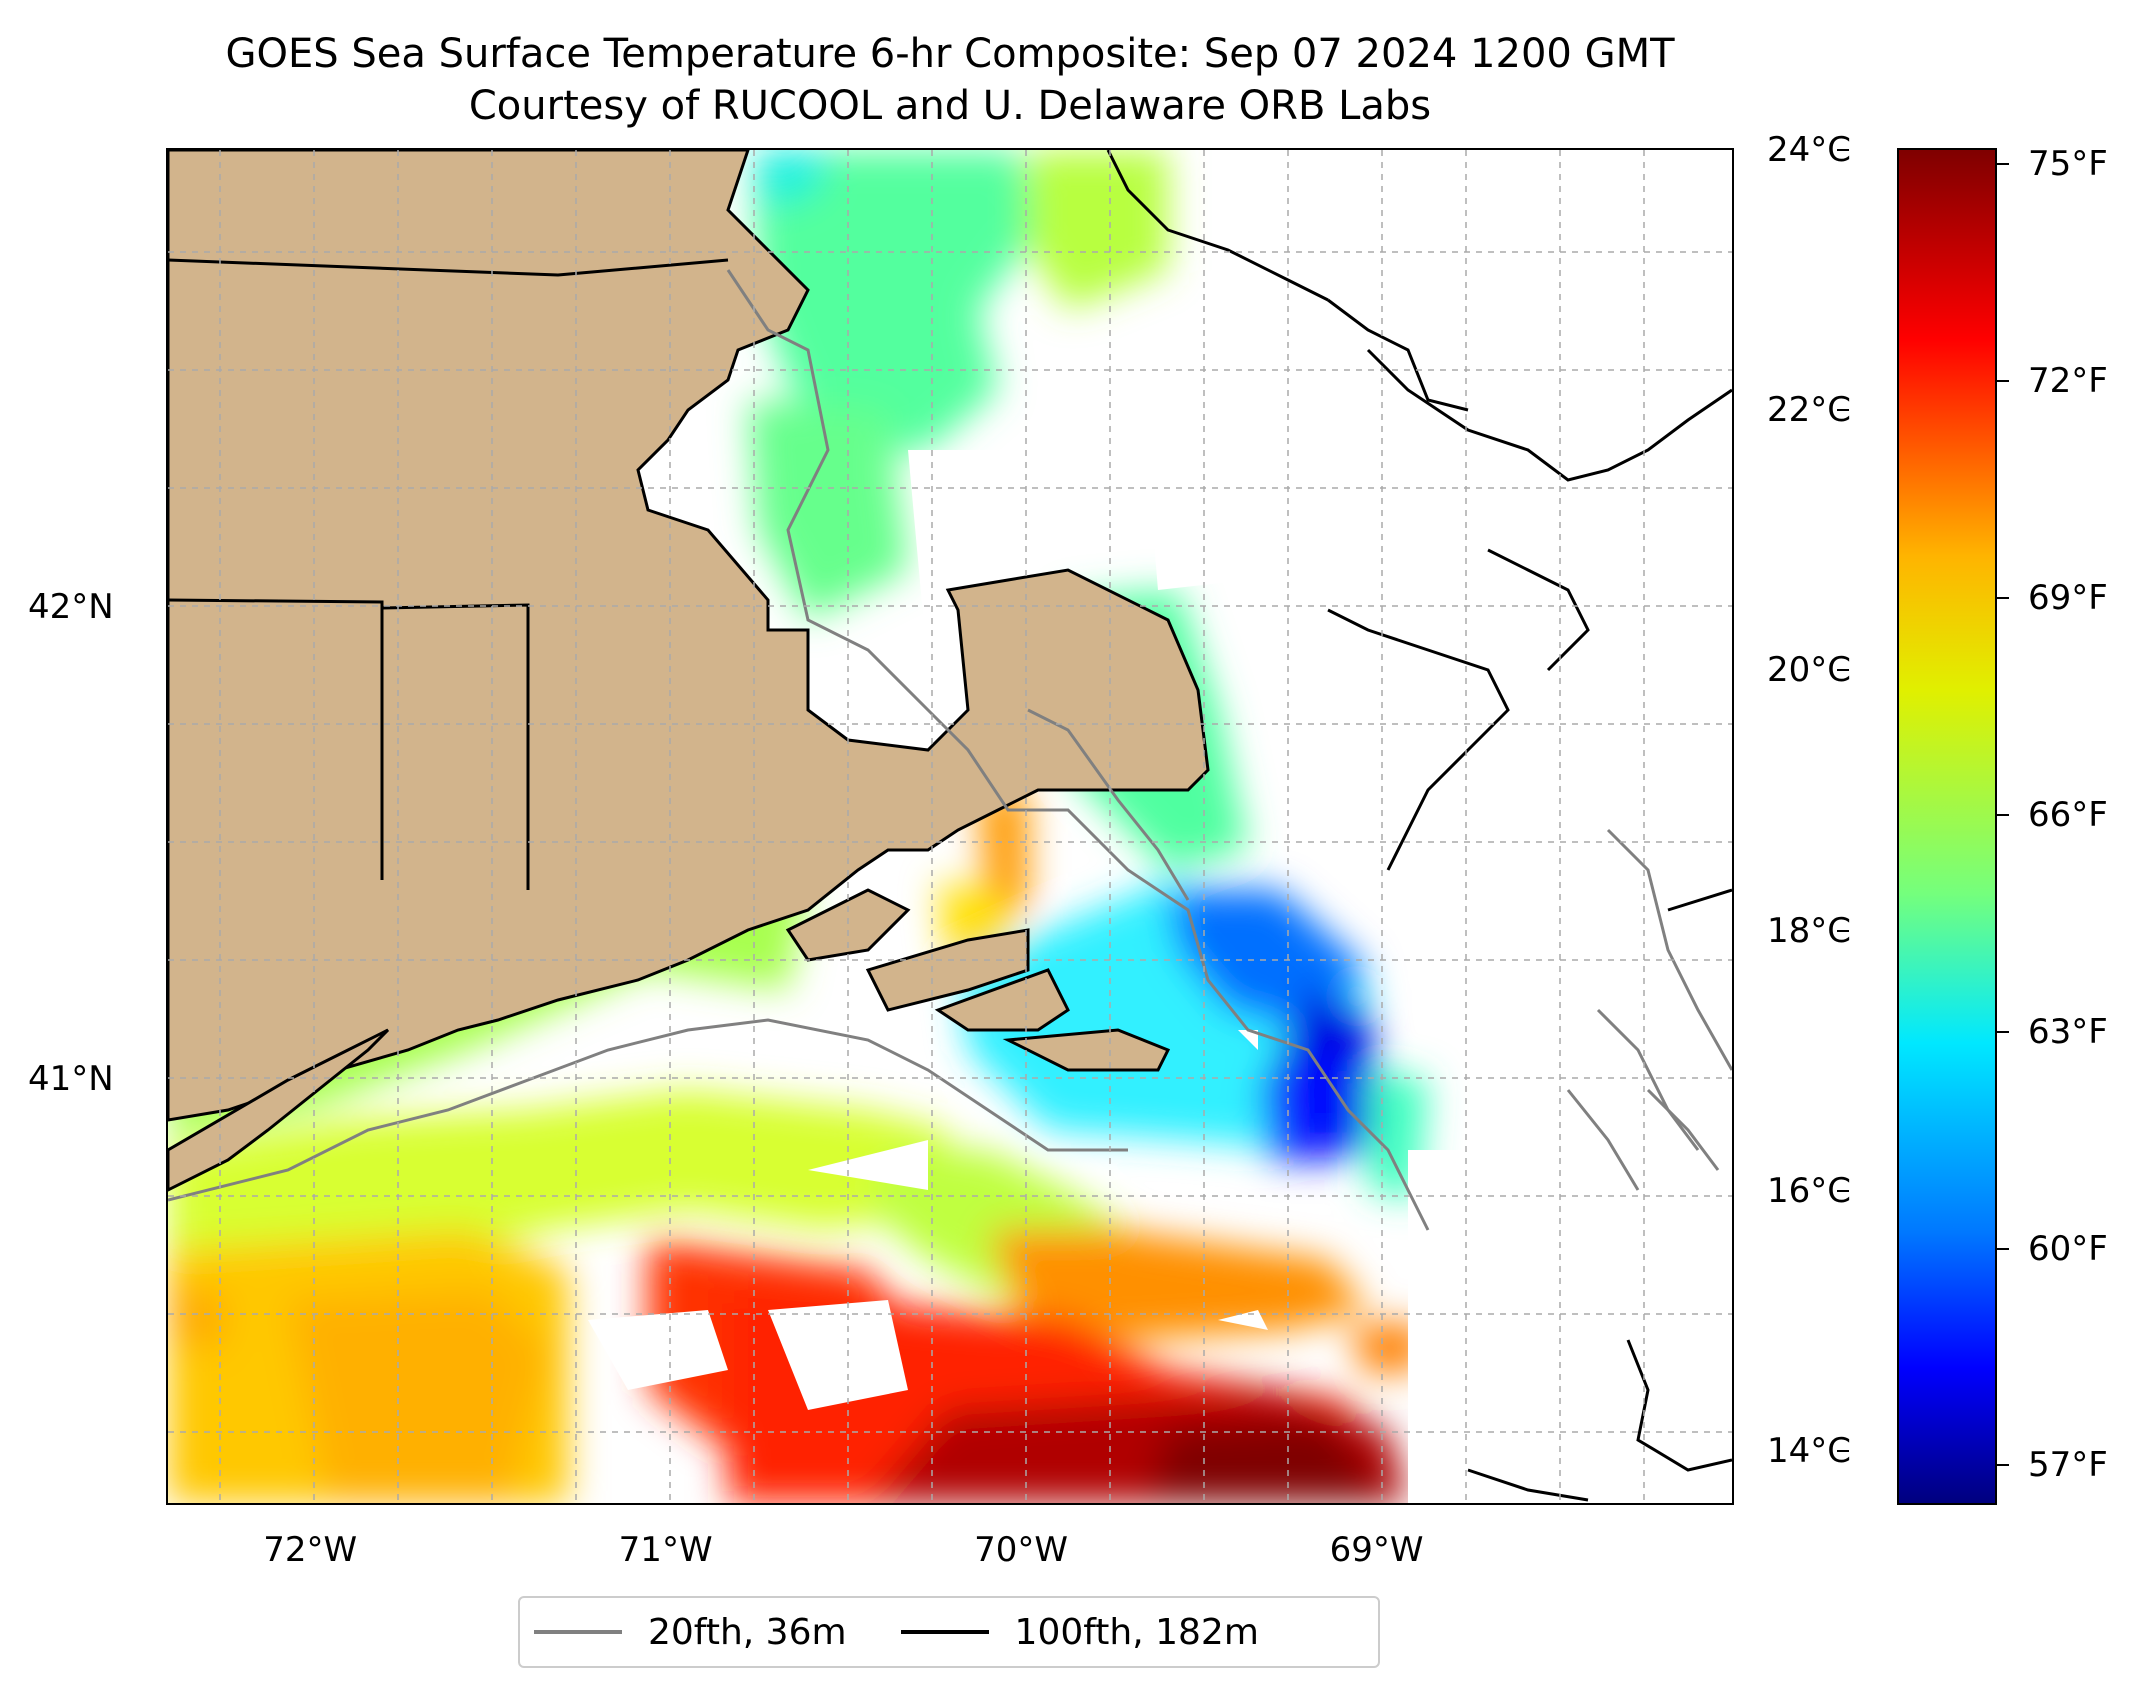  I want to click on legend-item-20fth: 20fth, 36m, so click(690, 1632).